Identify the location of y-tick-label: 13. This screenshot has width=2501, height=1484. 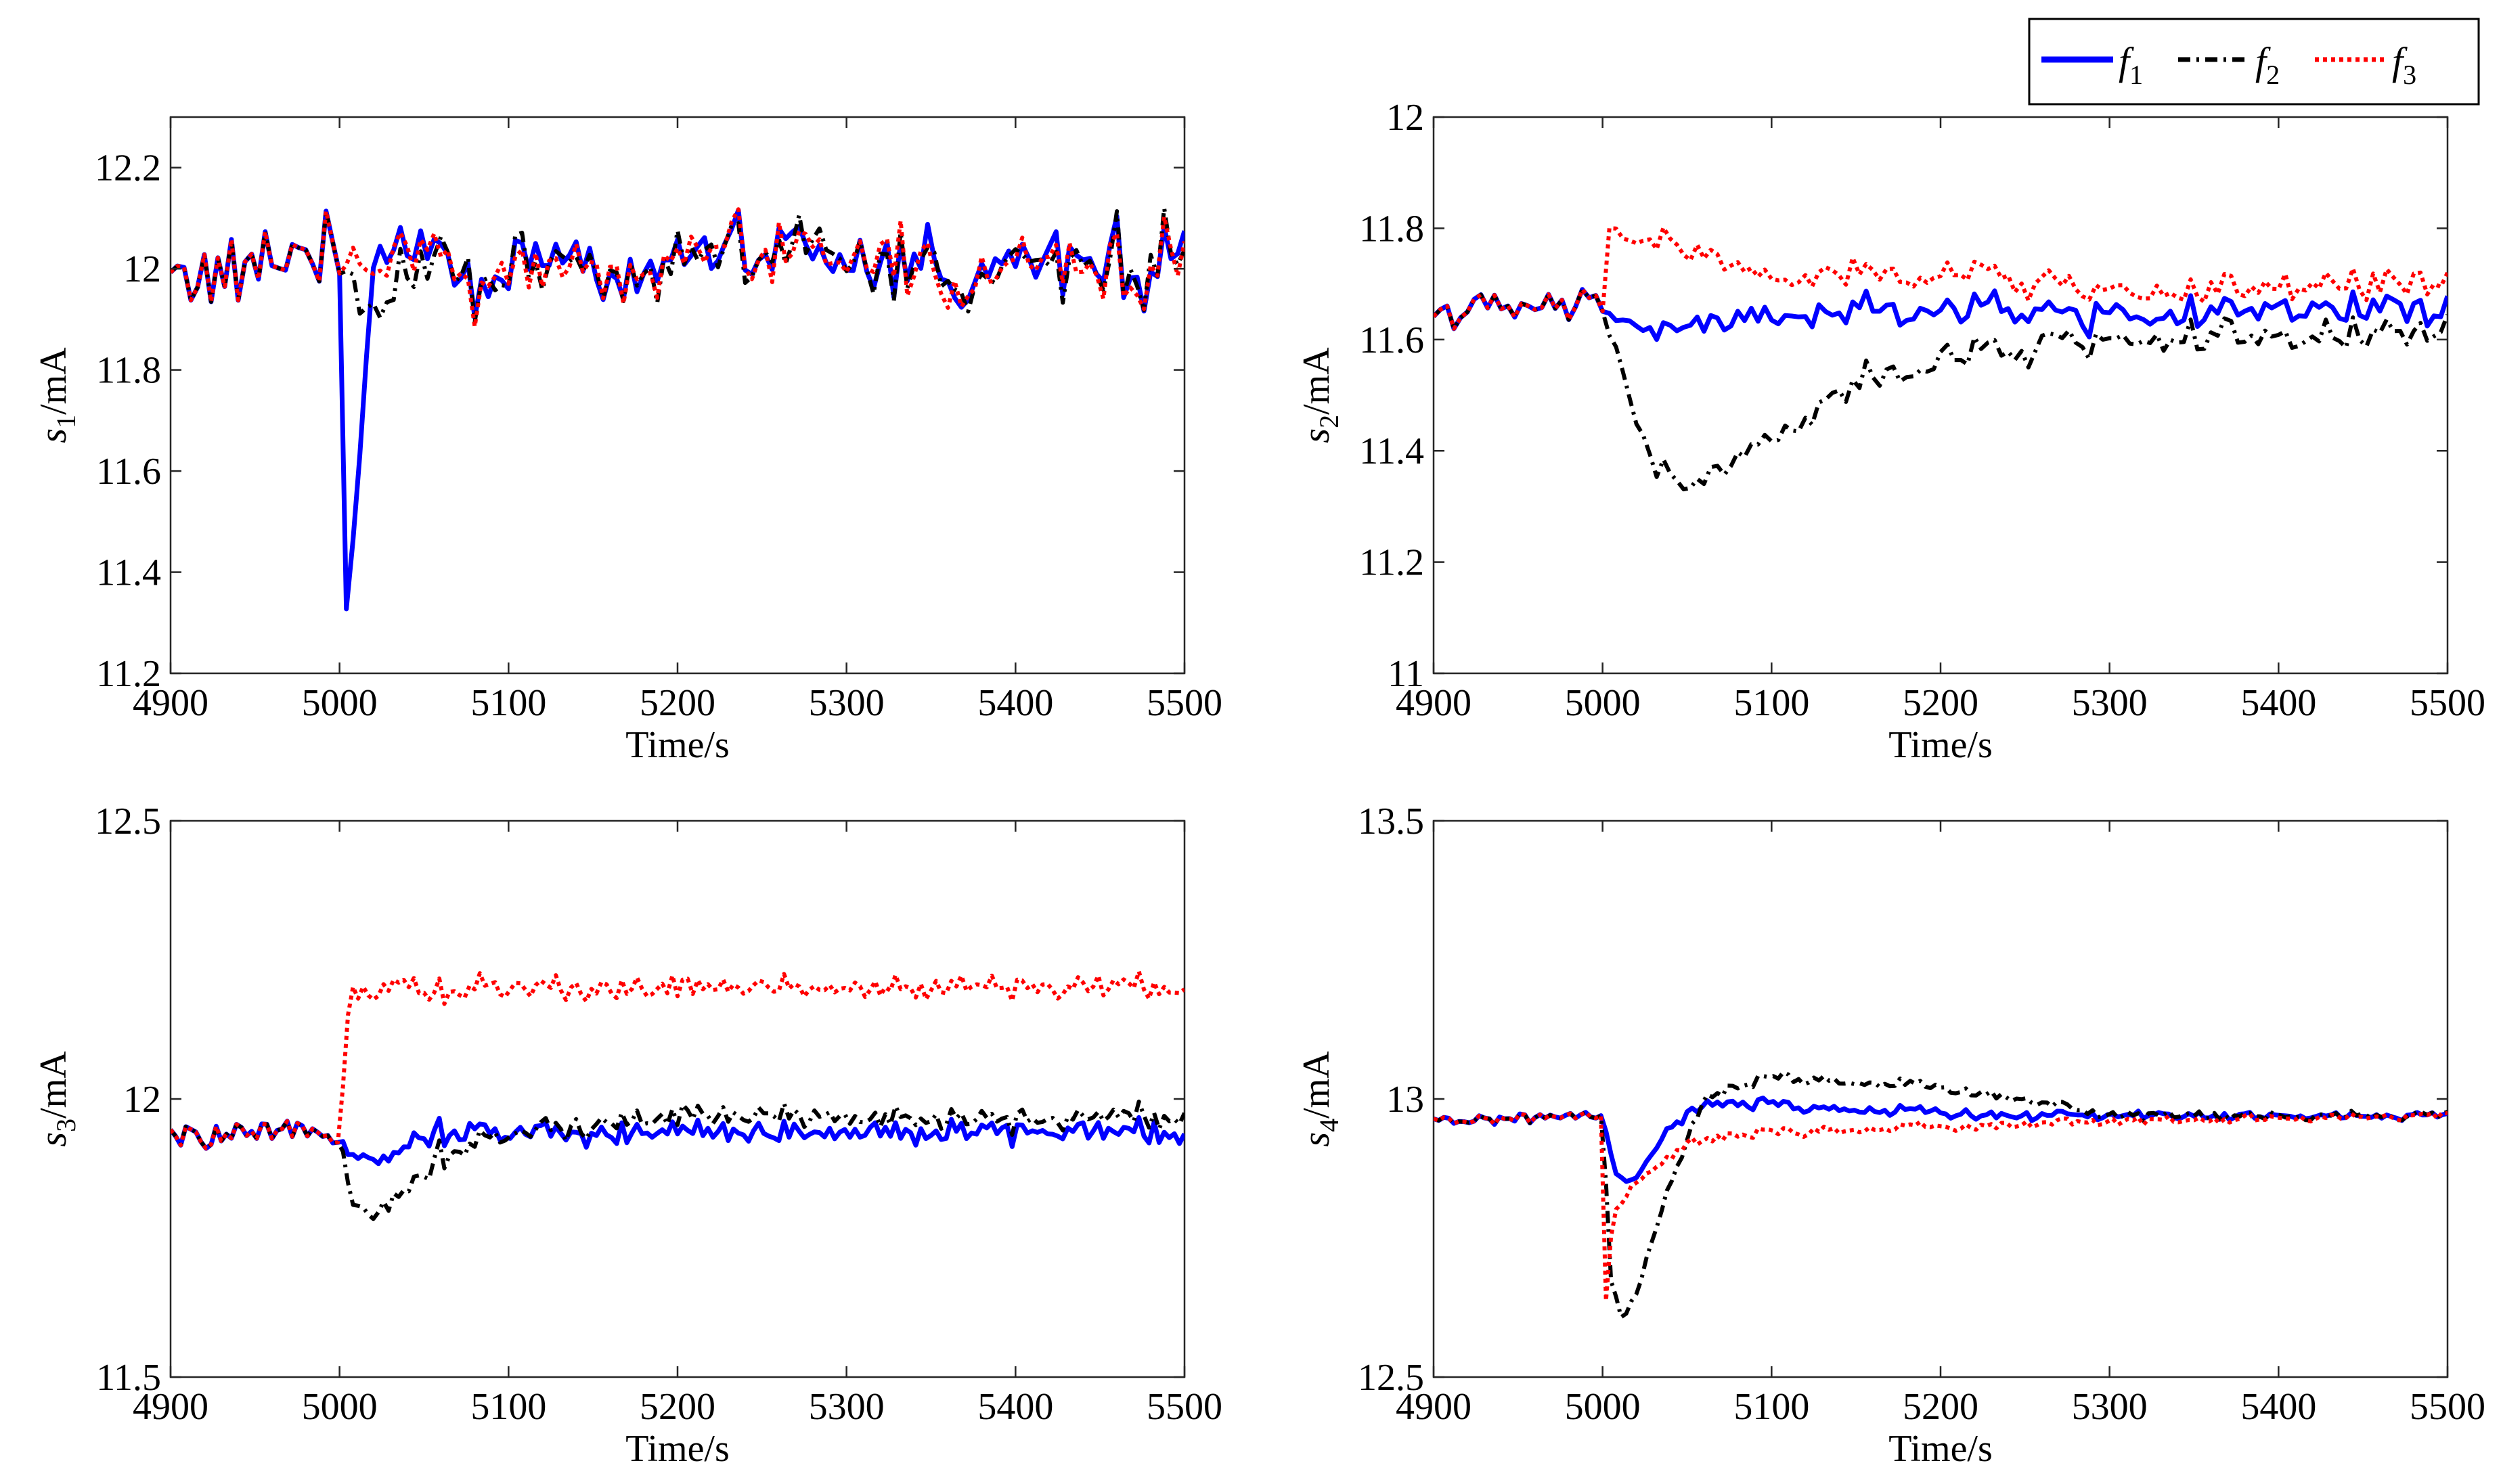
(1405, 1100).